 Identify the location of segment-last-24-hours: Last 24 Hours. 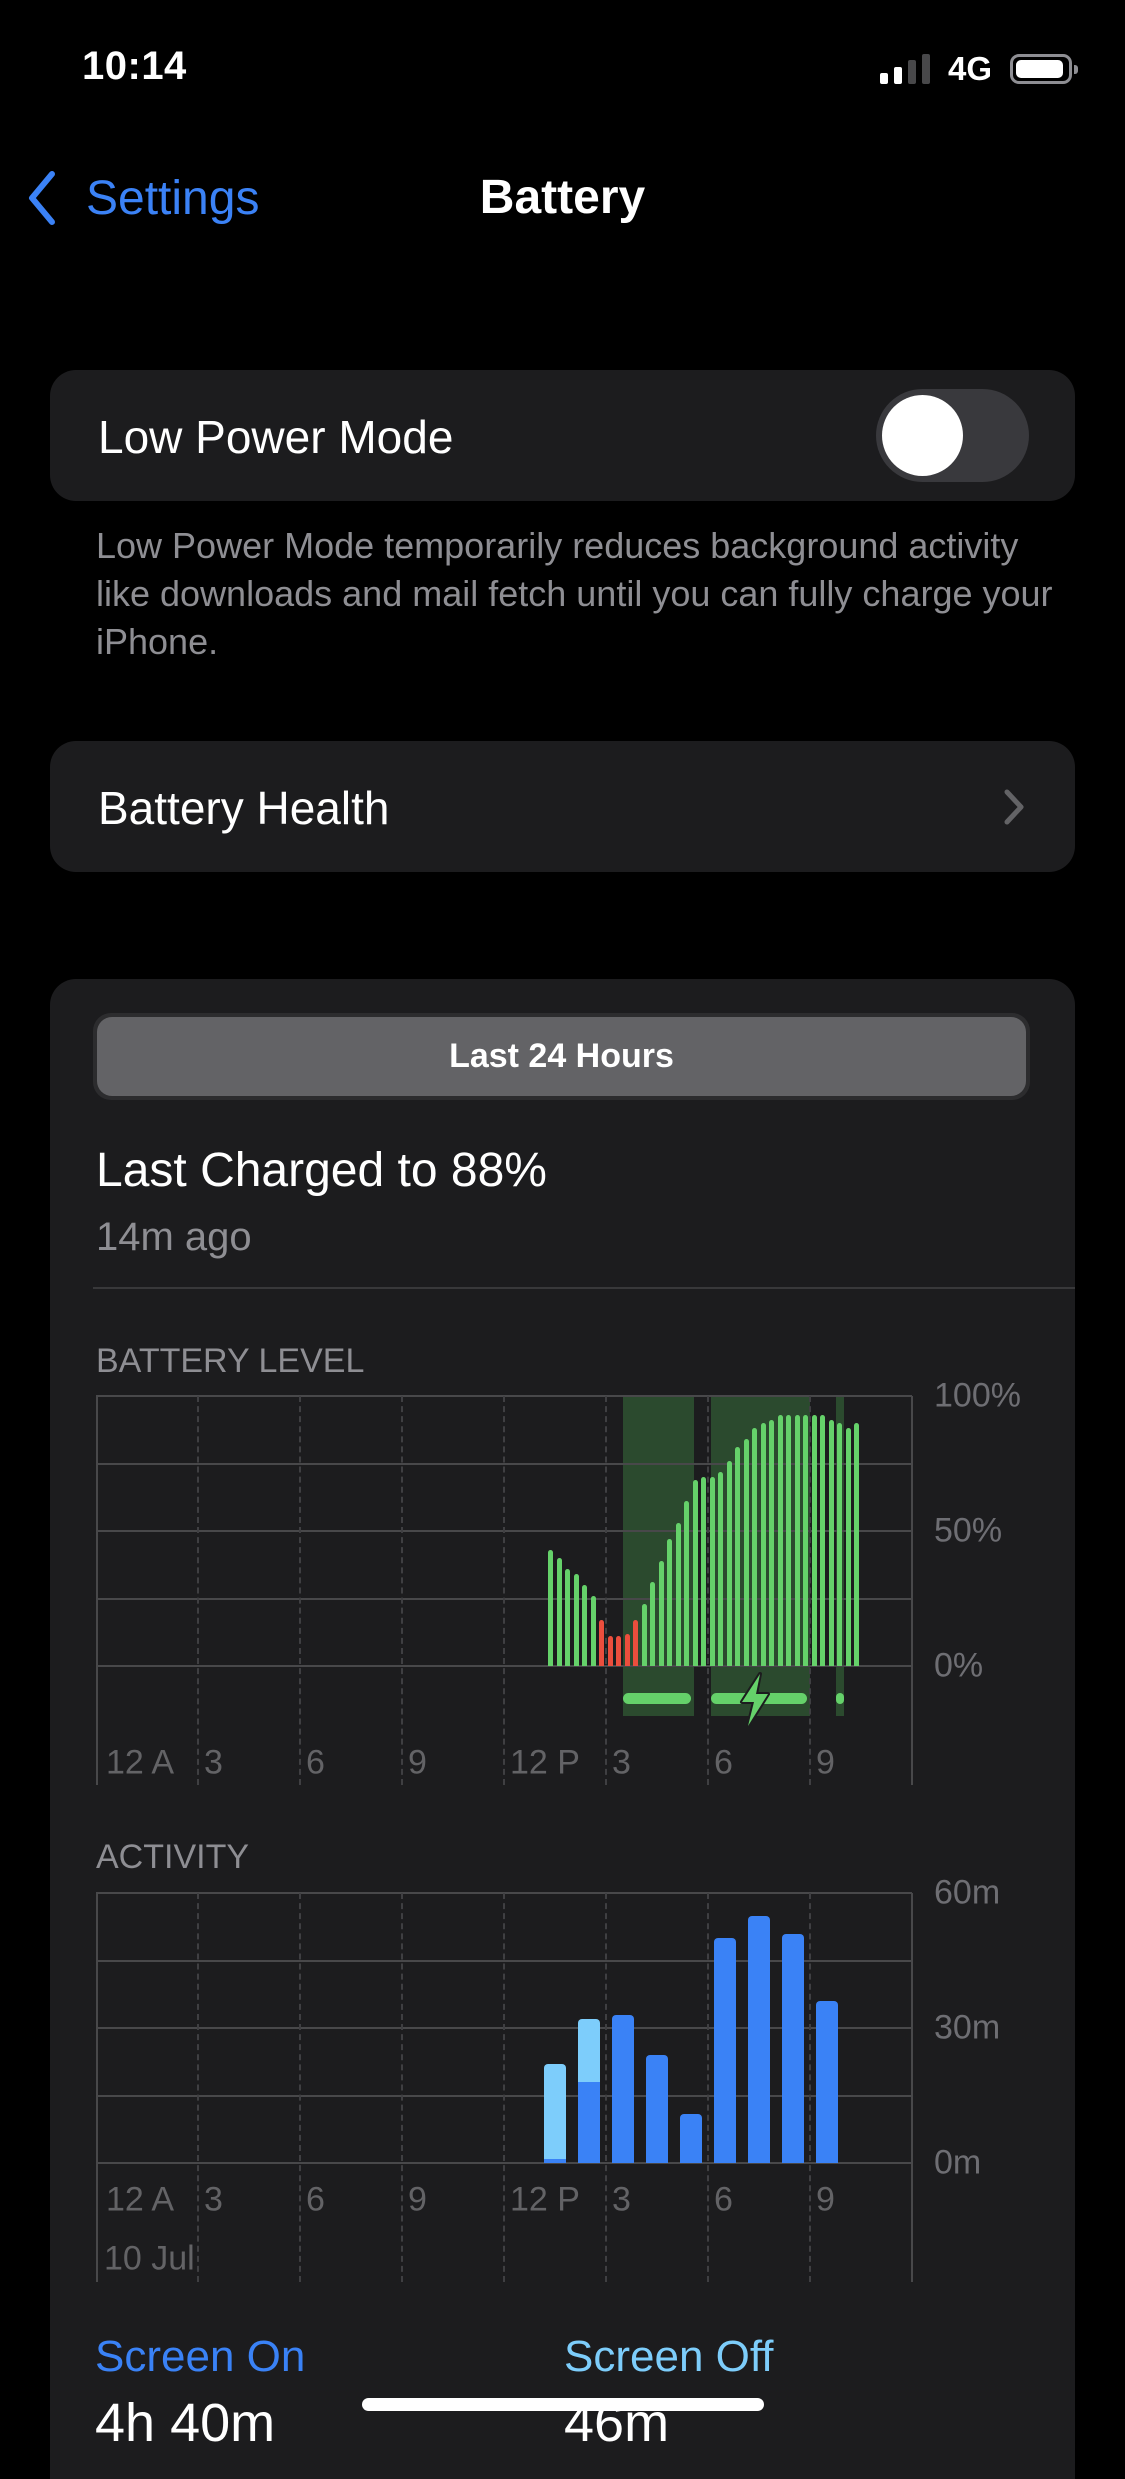
(561, 1056).